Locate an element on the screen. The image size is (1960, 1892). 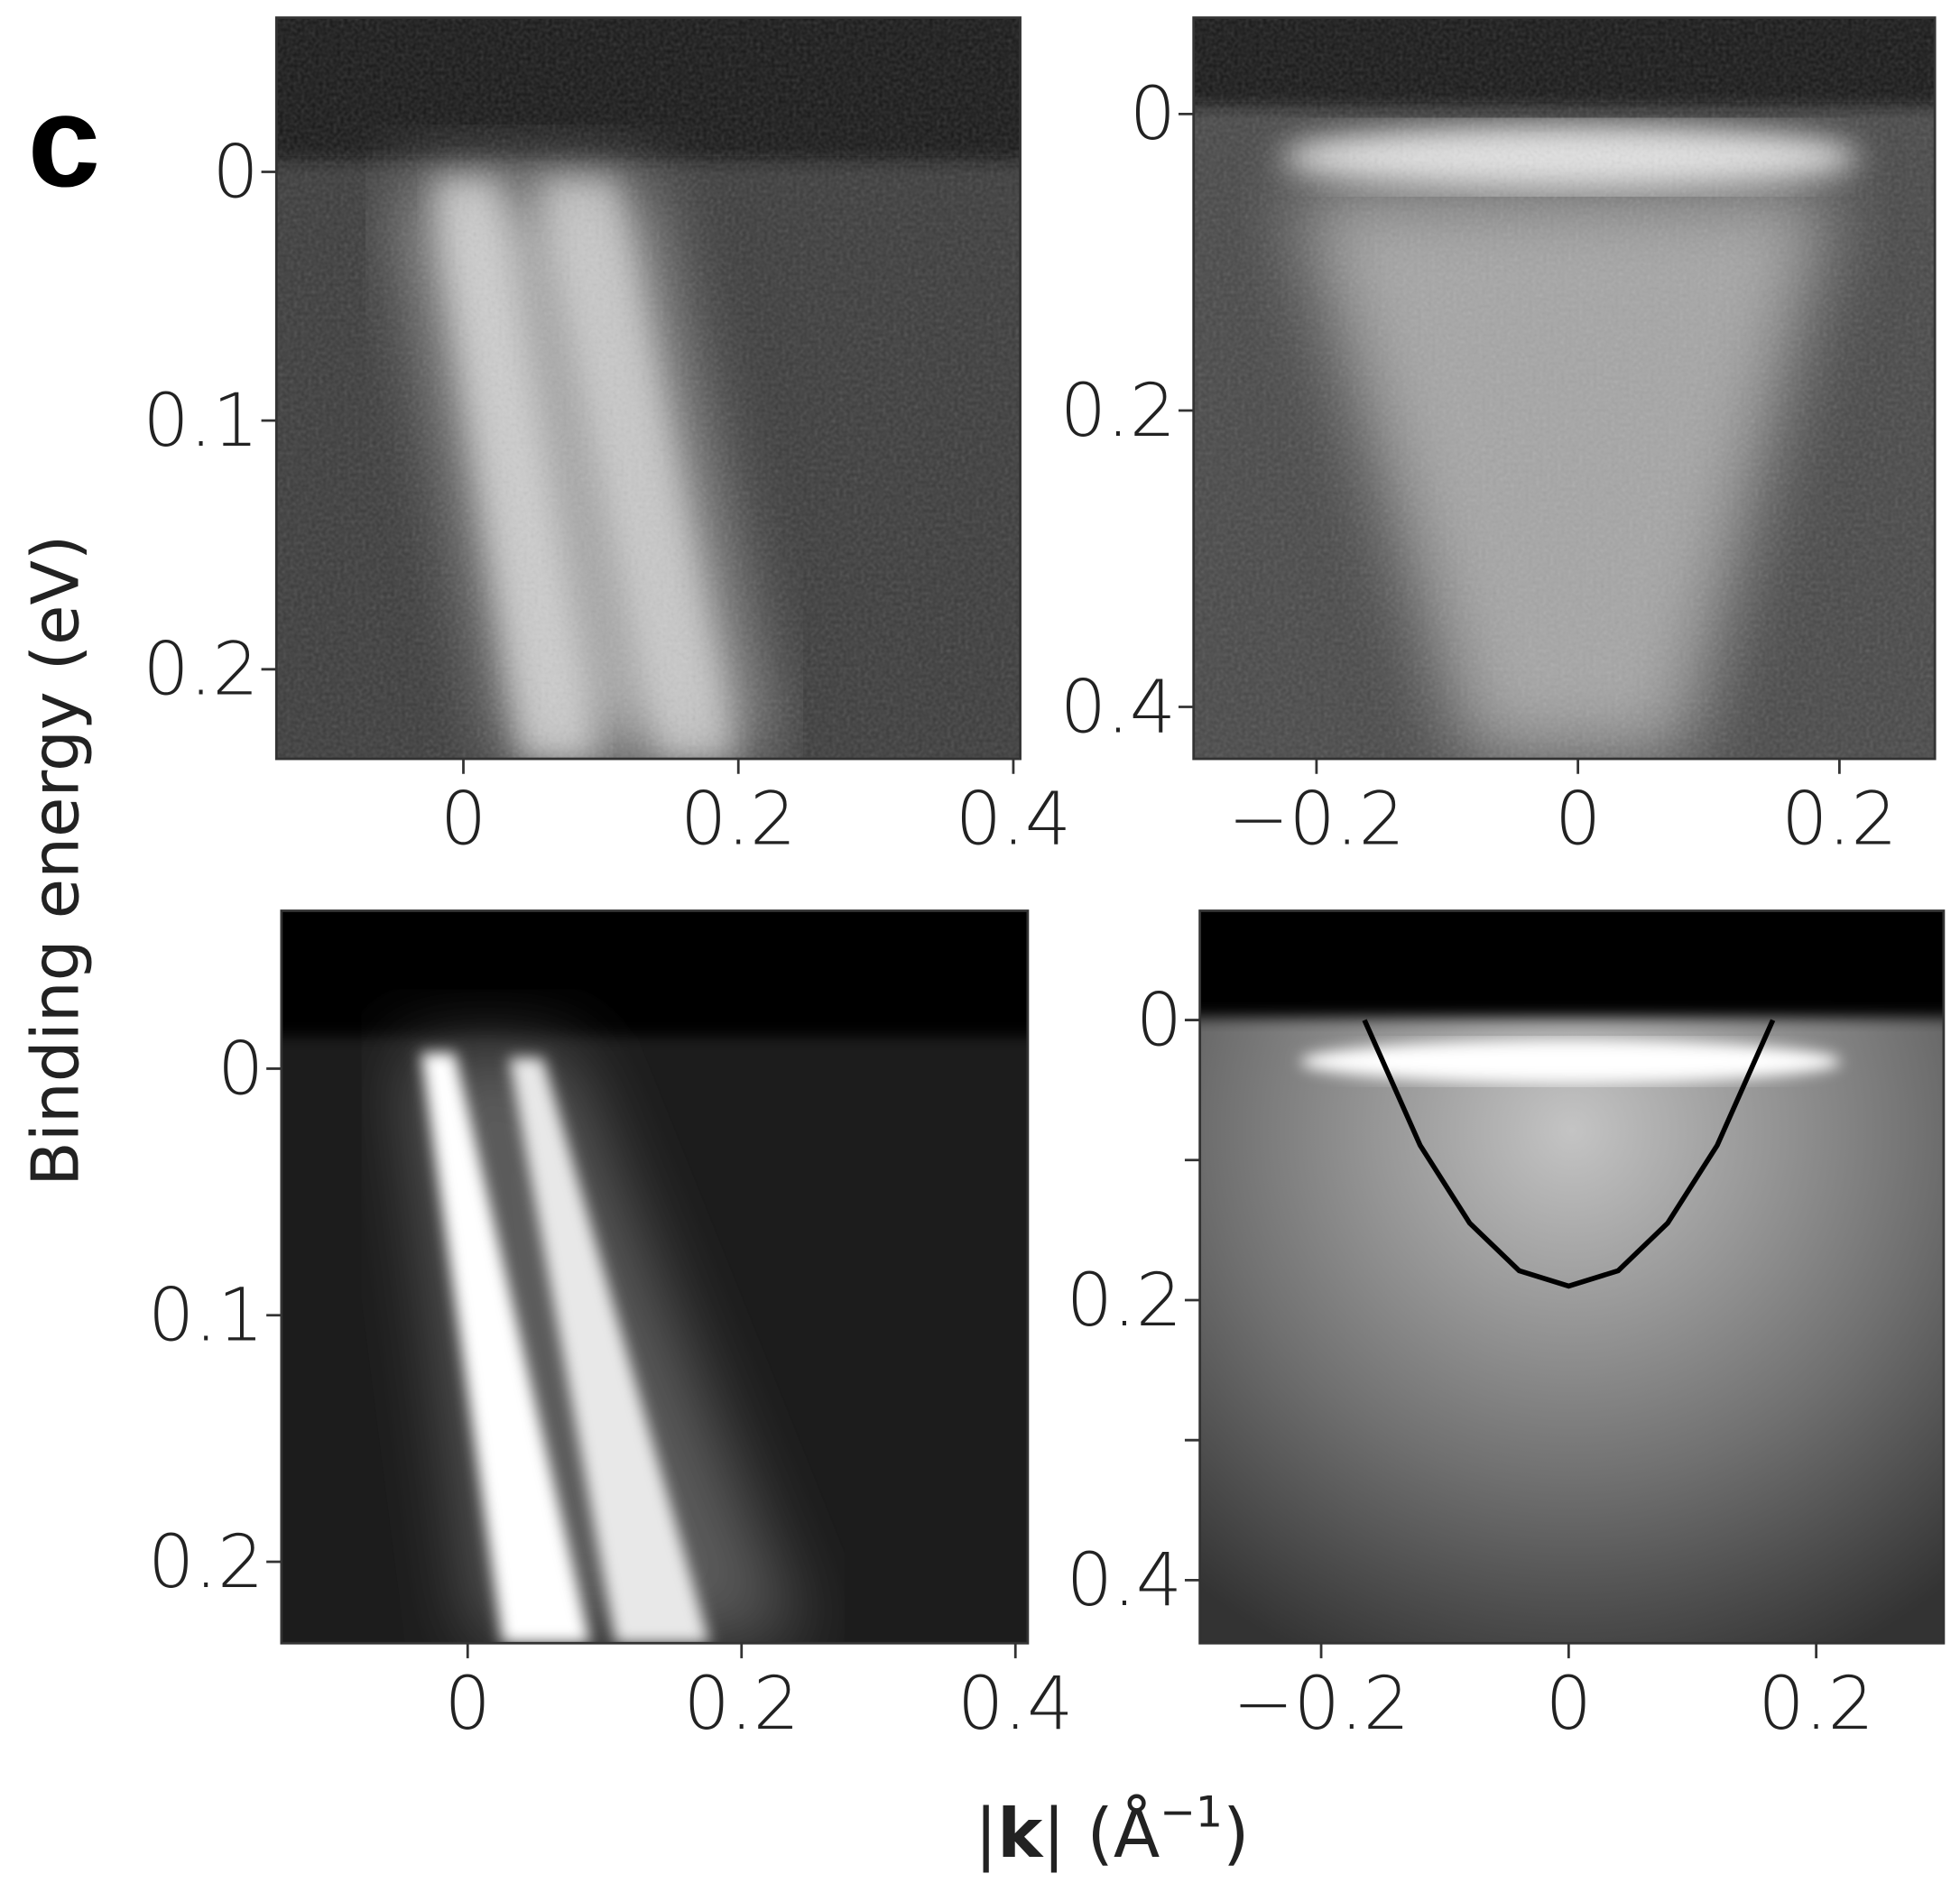
panel-label: c is located at coordinates (64, 141).